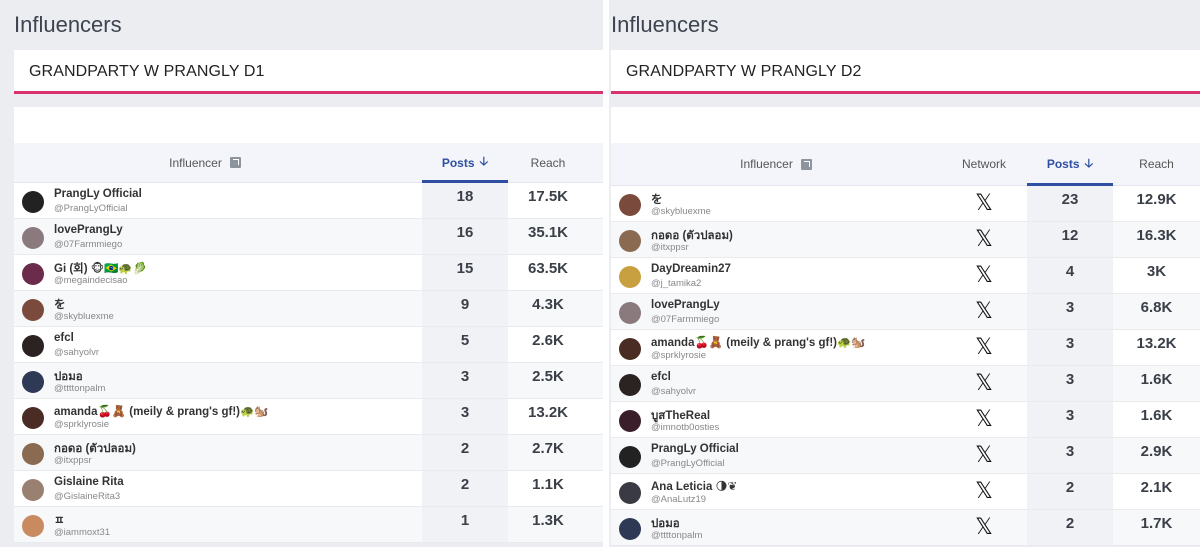 Image resolution: width=1200 pixels, height=547 pixels. Describe the element at coordinates (548, 340) in the screenshot. I see `reach-value: 2.6K` at that location.